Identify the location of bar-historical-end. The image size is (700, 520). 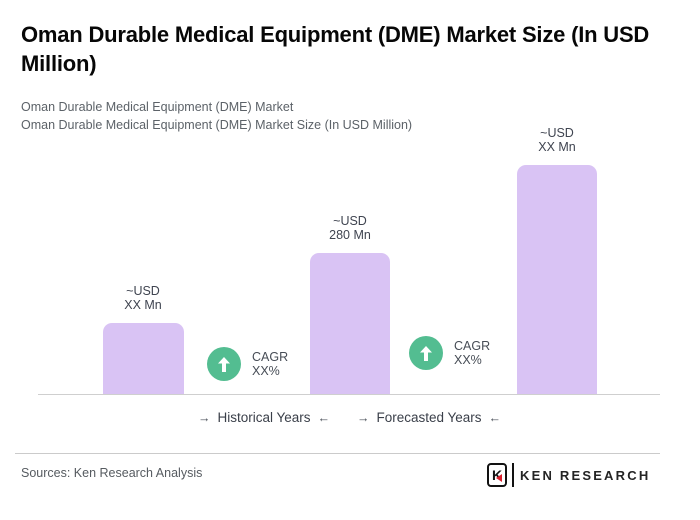
(350, 323).